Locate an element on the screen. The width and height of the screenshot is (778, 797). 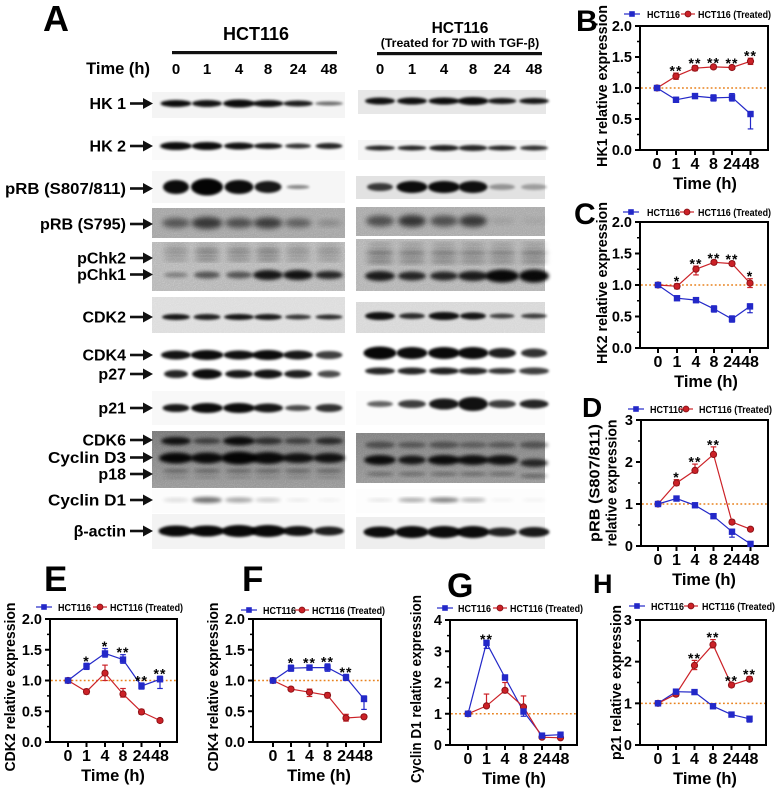
svg-text: HK2 relative expression is located at coordinates (603, 283).